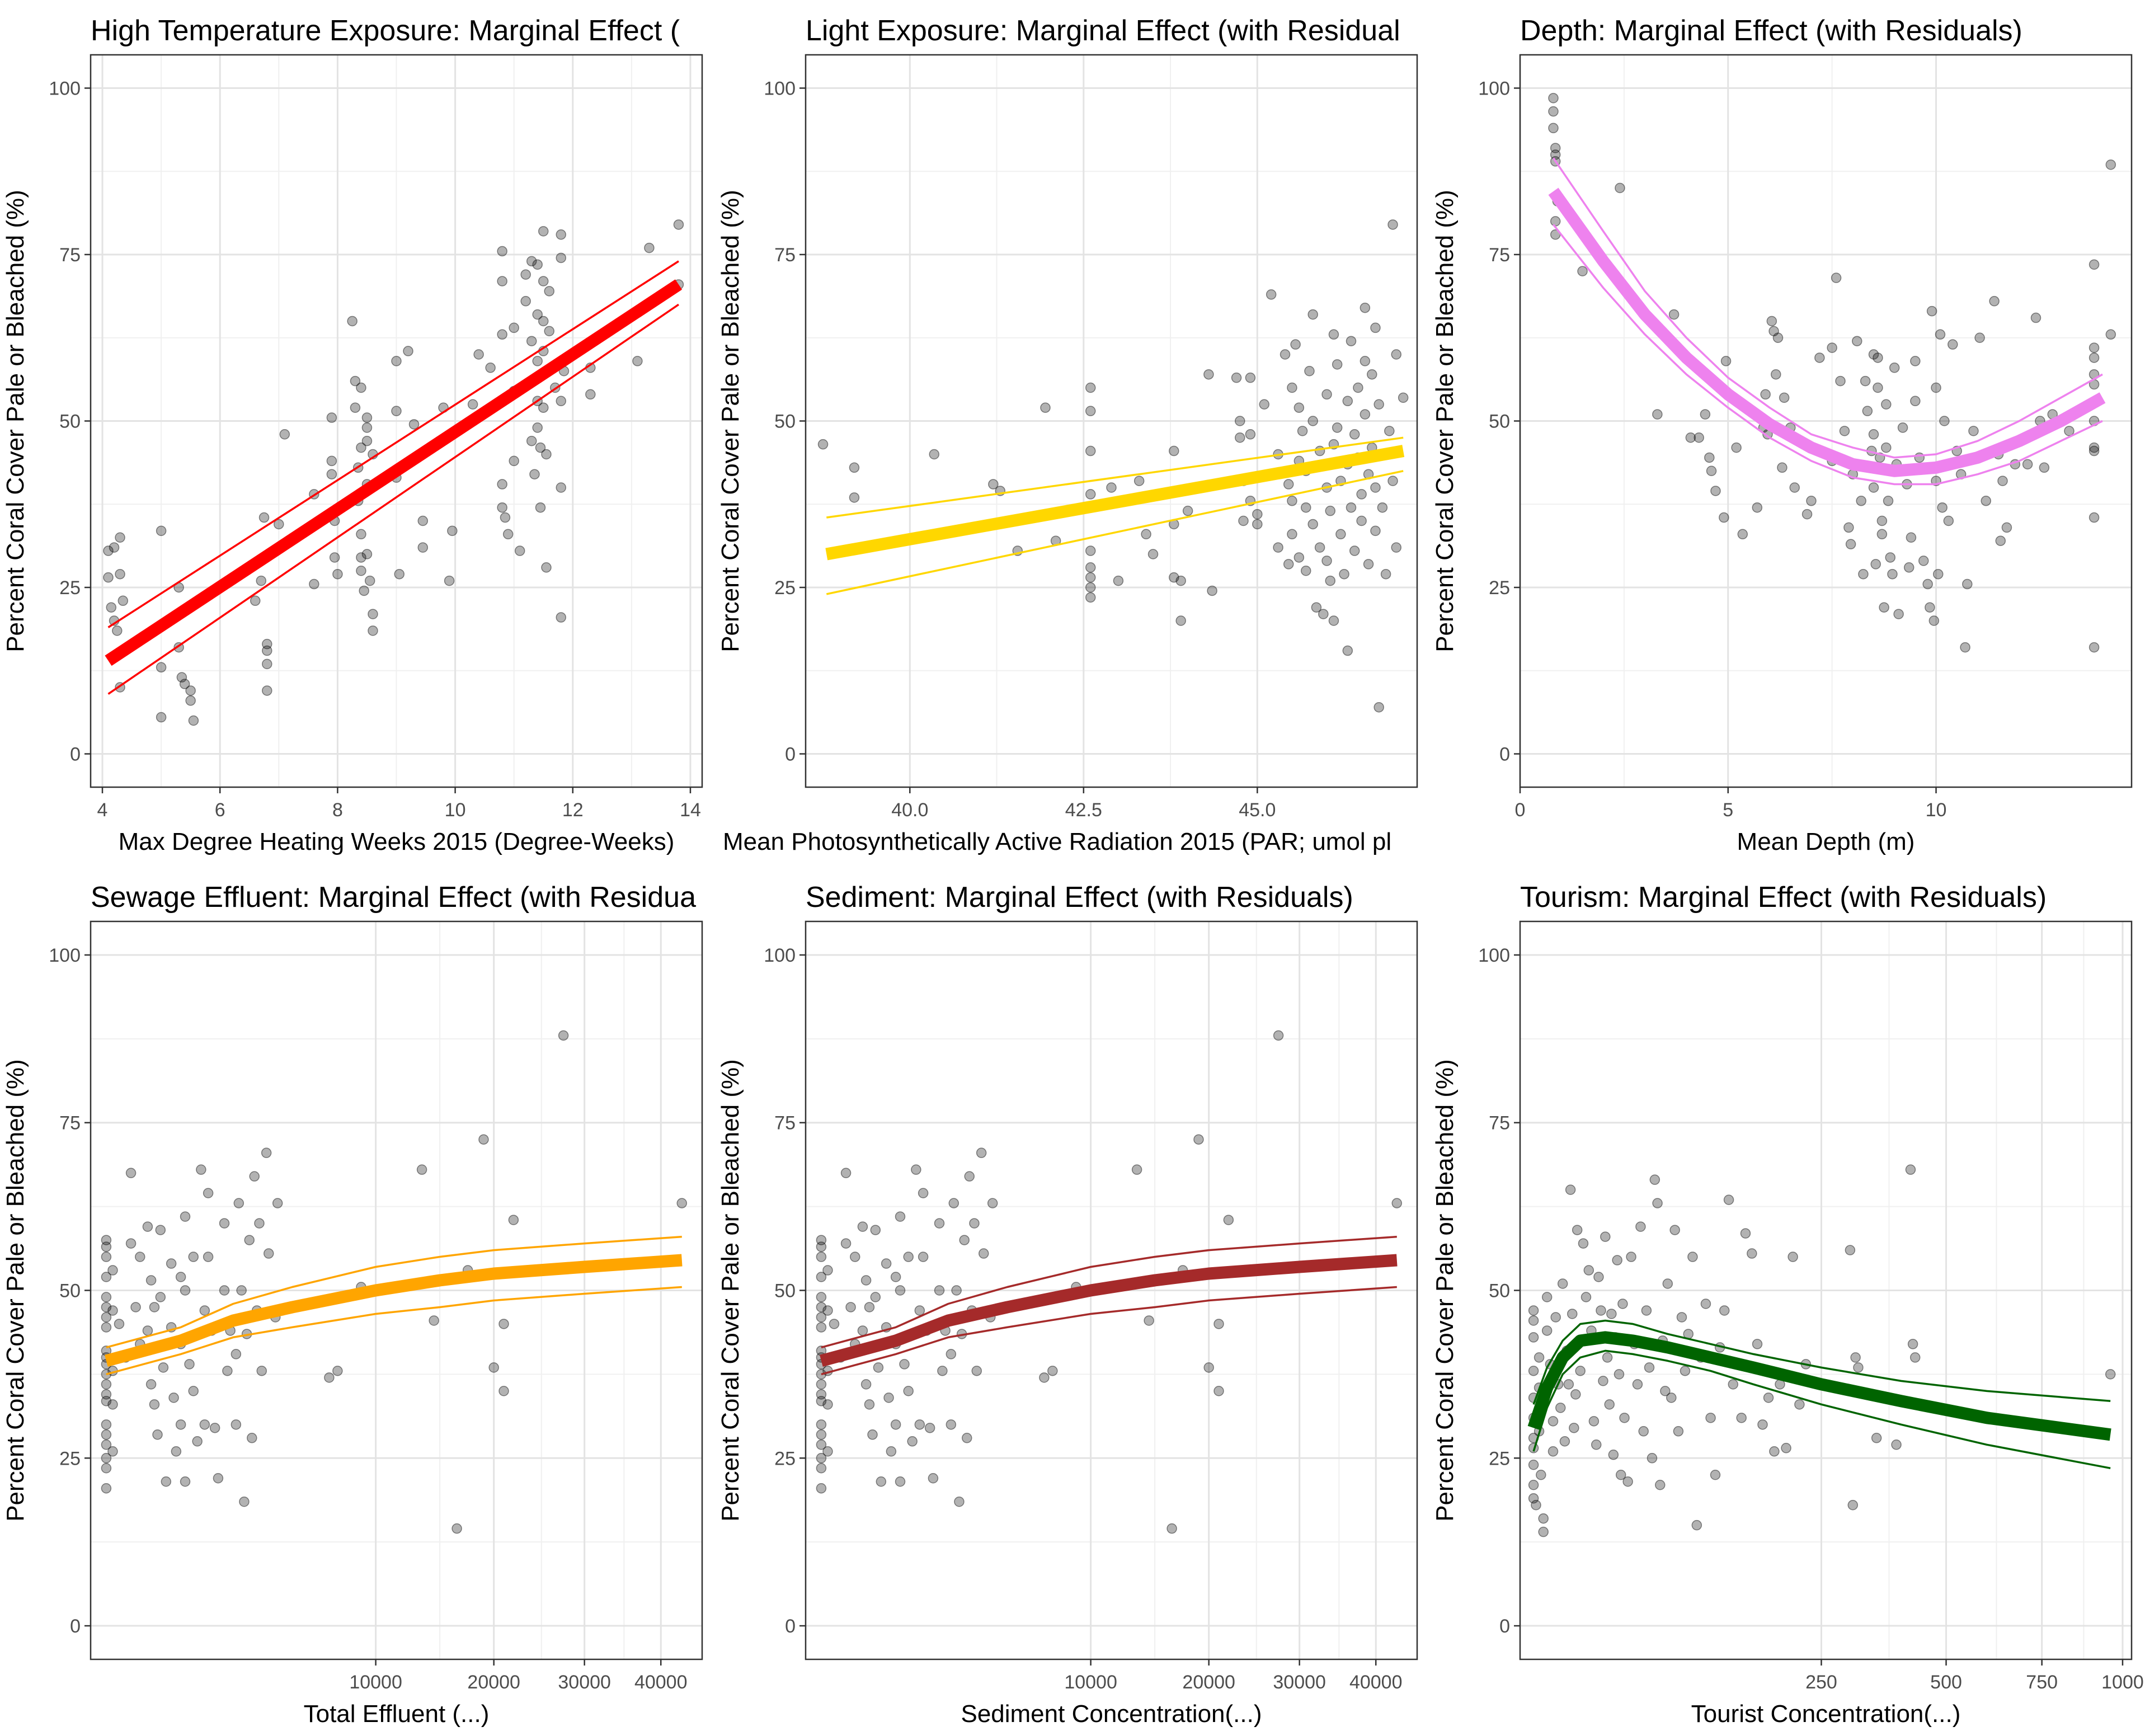 The width and height of the screenshot is (2145, 1736). What do you see at coordinates (1826, 1290) in the screenshot?
I see `gridlines` at bounding box center [1826, 1290].